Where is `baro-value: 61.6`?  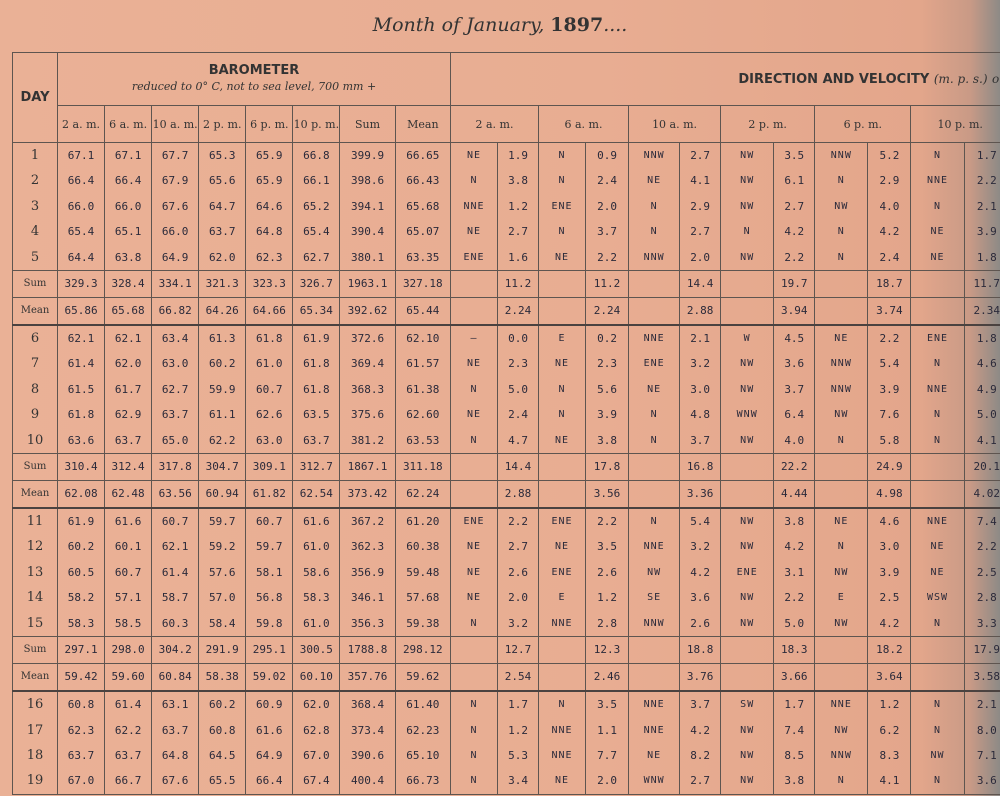 baro-value: 61.6 is located at coordinates (269, 730).